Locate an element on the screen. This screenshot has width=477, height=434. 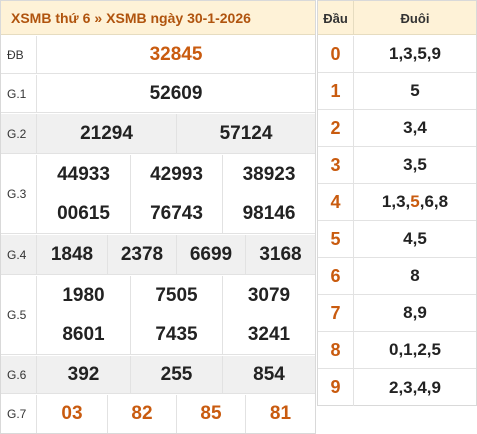
prize-number: 52609 is located at coordinates (176, 93).